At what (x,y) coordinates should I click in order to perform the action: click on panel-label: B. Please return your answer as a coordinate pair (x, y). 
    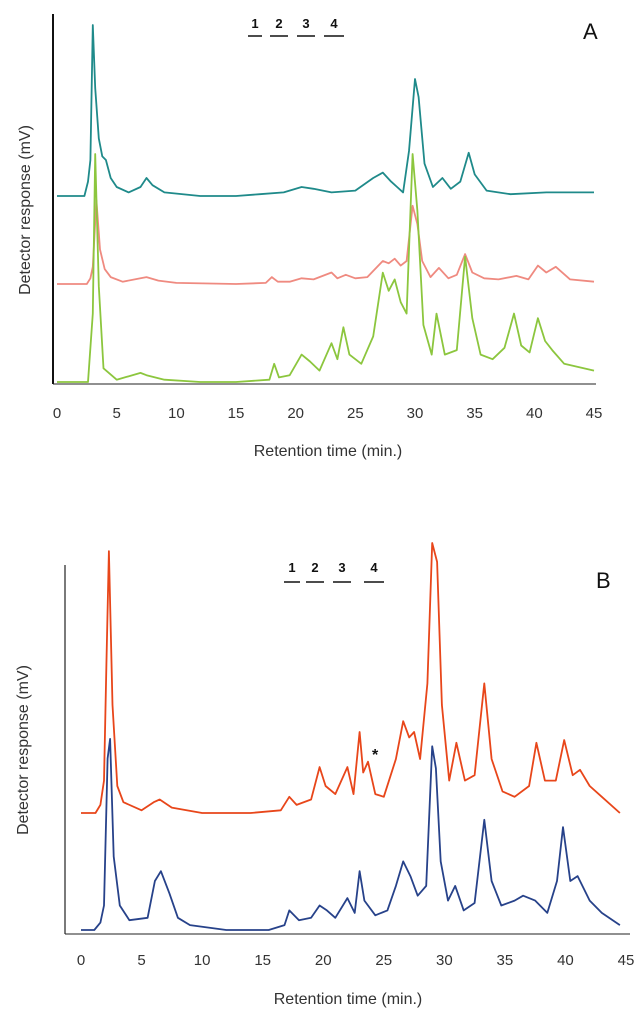
    Looking at the image, I should click on (603, 580).